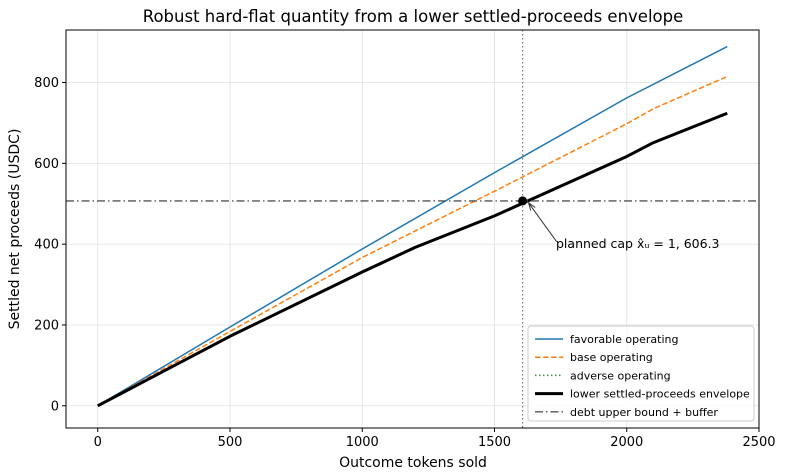 This screenshot has height=475, width=785. I want to click on y-axis-ticks: 0 200 400 600 800, so click(50, 245).